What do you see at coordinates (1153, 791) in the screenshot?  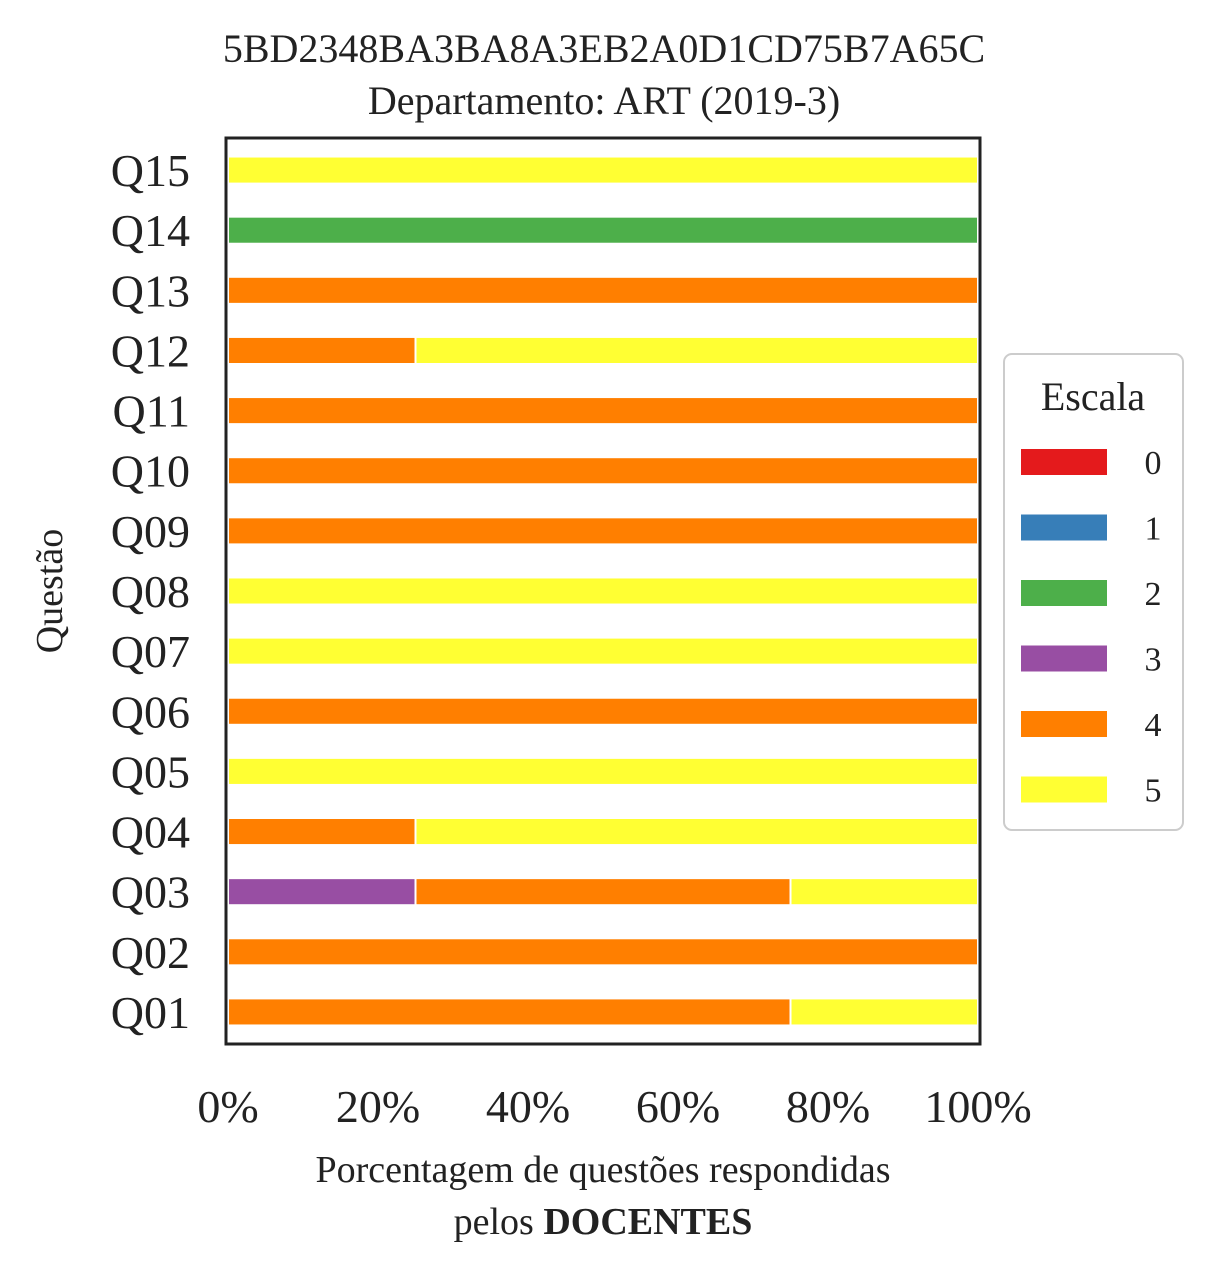 I see `legend-label-5: 5` at bounding box center [1153, 791].